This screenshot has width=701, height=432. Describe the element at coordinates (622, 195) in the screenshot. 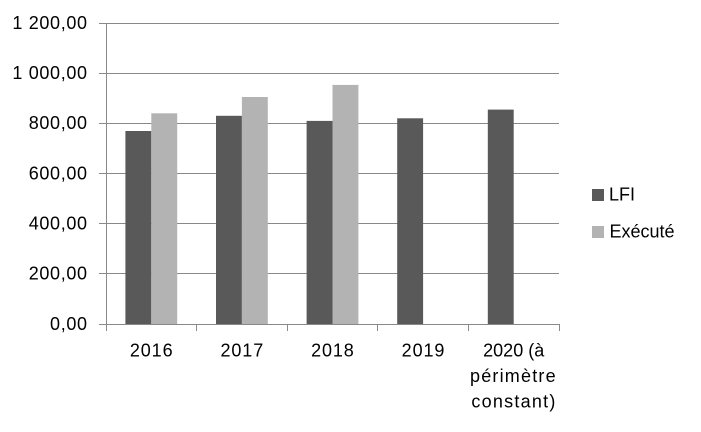

I see `svg-text: LFI` at that location.